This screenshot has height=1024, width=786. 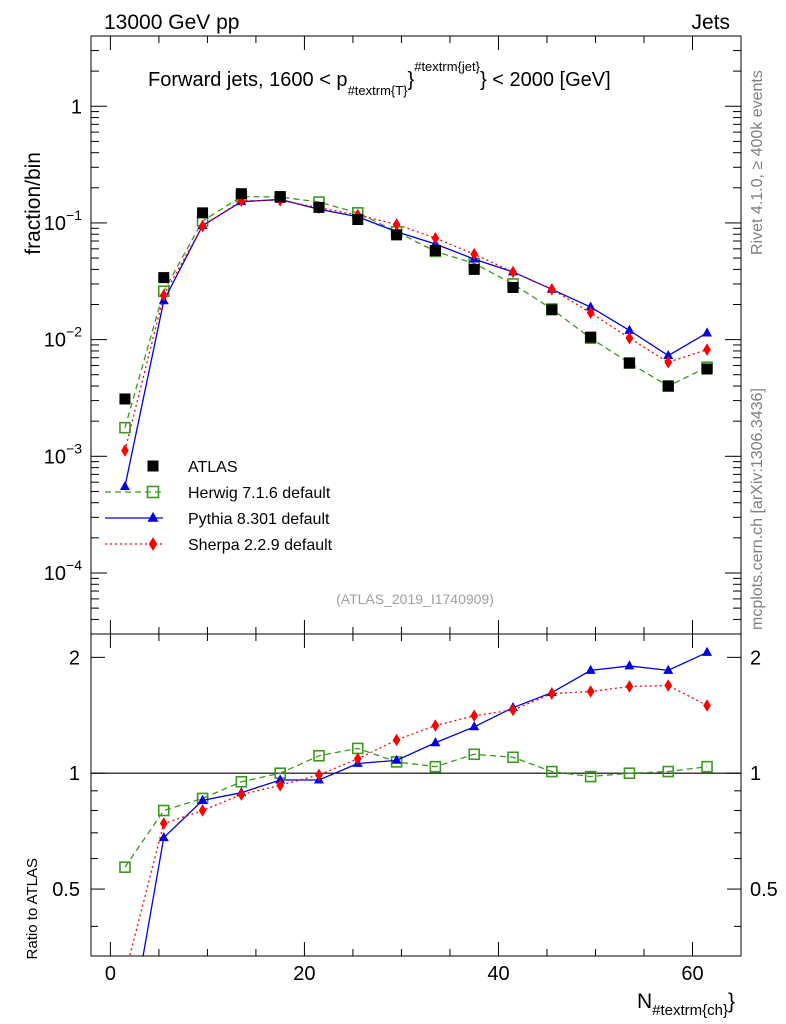 What do you see at coordinates (153, 516) in the screenshot?
I see `legend-marker-pythia` at bounding box center [153, 516].